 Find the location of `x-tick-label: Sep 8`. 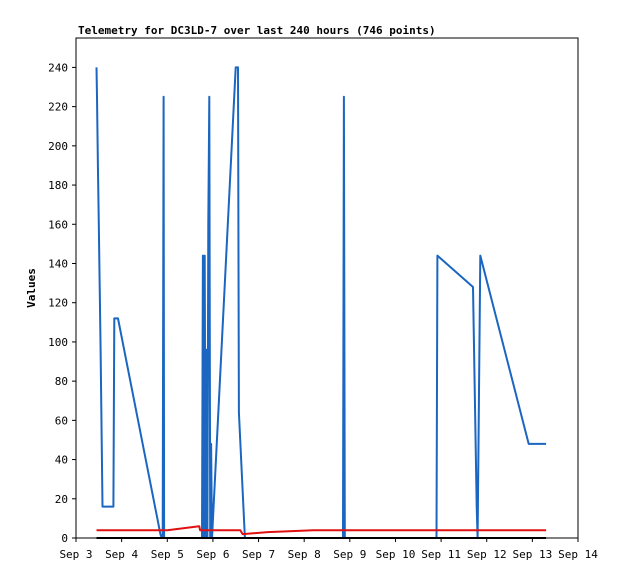

x-tick-label: Sep 8 is located at coordinates (304, 554).